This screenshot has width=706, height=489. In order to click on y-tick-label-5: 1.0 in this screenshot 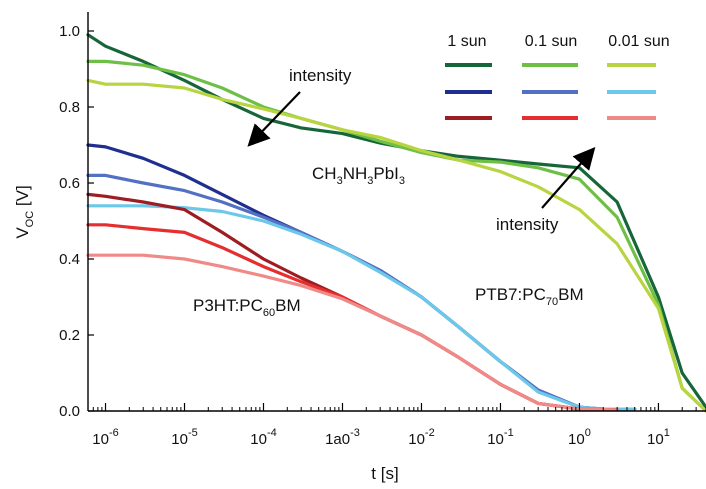, I will do `click(69, 31)`.